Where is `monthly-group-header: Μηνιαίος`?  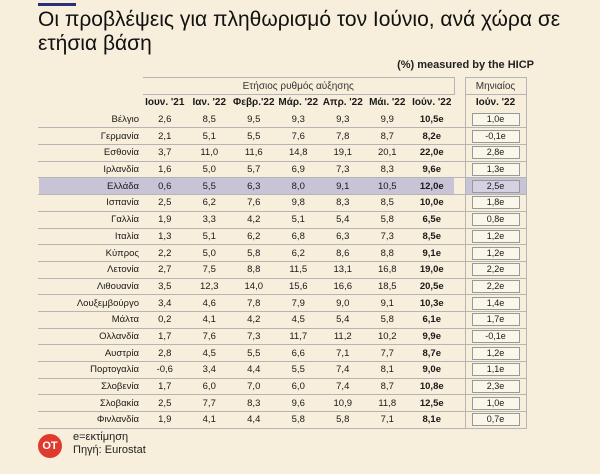 monthly-group-header: Μηνιαίος is located at coordinates (495, 86).